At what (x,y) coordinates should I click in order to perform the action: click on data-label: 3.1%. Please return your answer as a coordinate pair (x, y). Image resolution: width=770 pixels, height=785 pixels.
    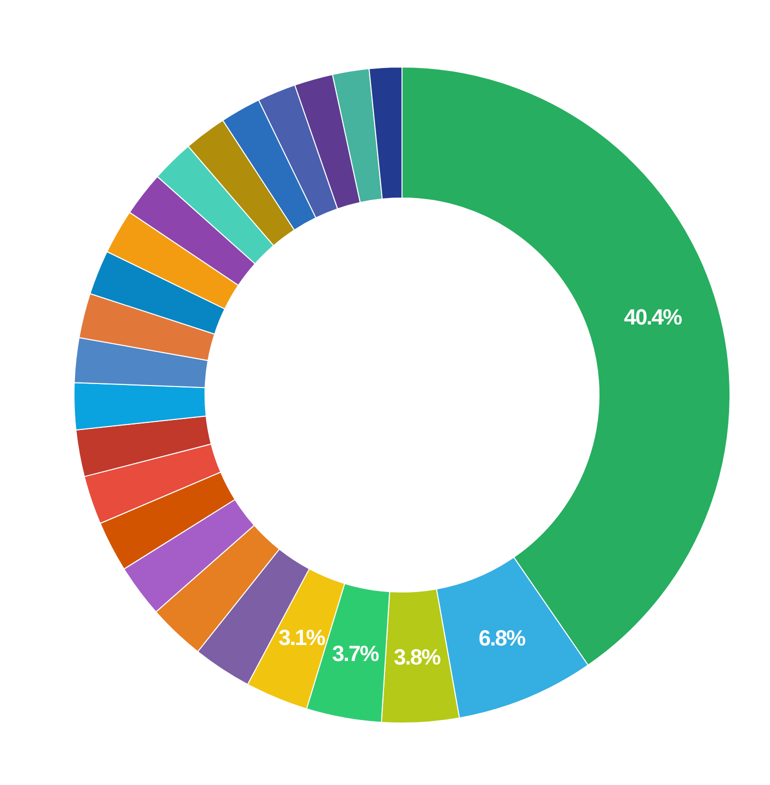
    Looking at the image, I should click on (302, 637).